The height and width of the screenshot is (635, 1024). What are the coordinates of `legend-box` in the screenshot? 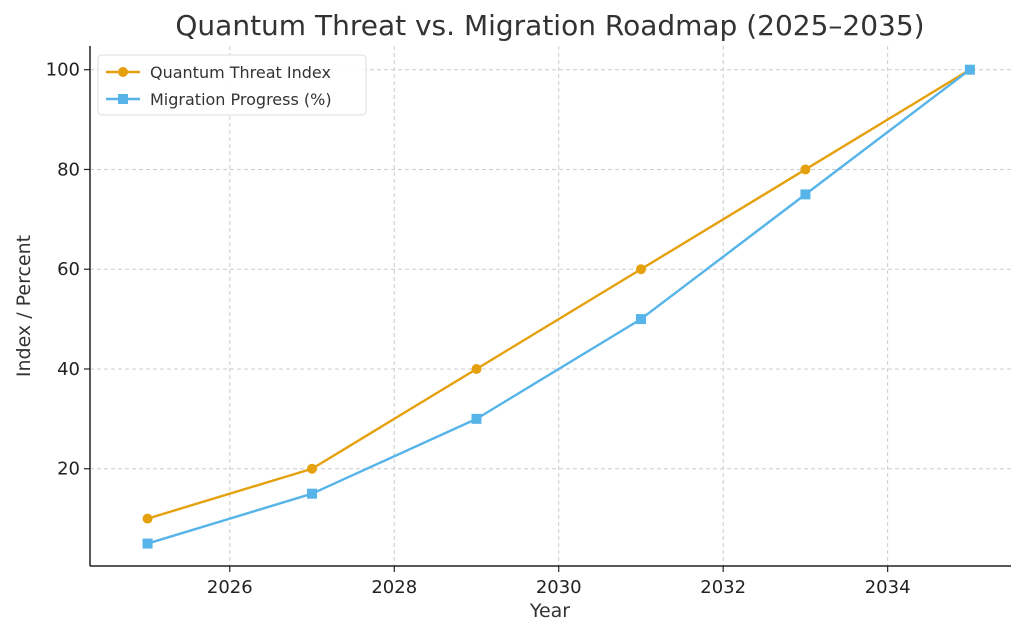 It's located at (232, 85).